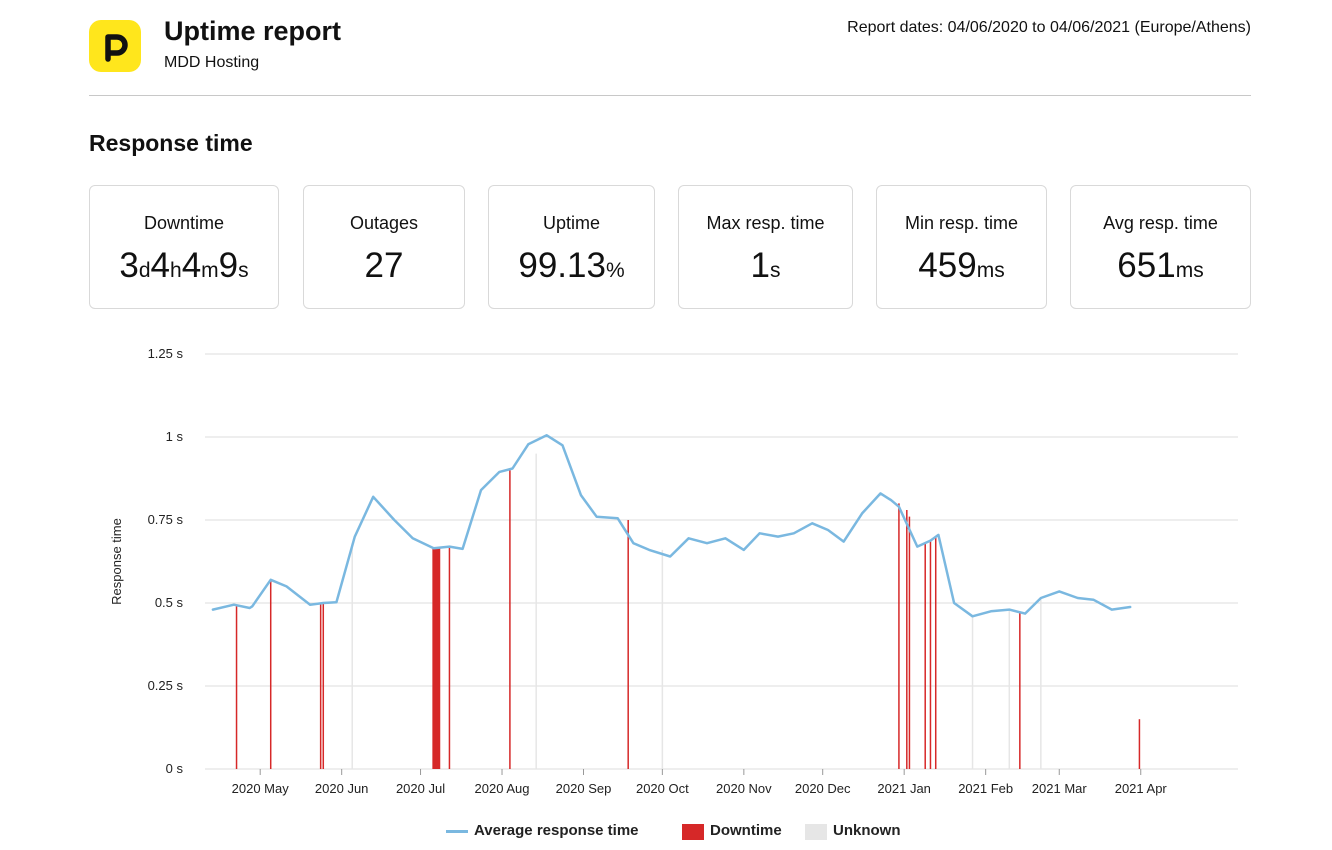 This screenshot has width=1332, height=850. I want to click on x-tick-label: 2020 Dec, so click(823, 788).